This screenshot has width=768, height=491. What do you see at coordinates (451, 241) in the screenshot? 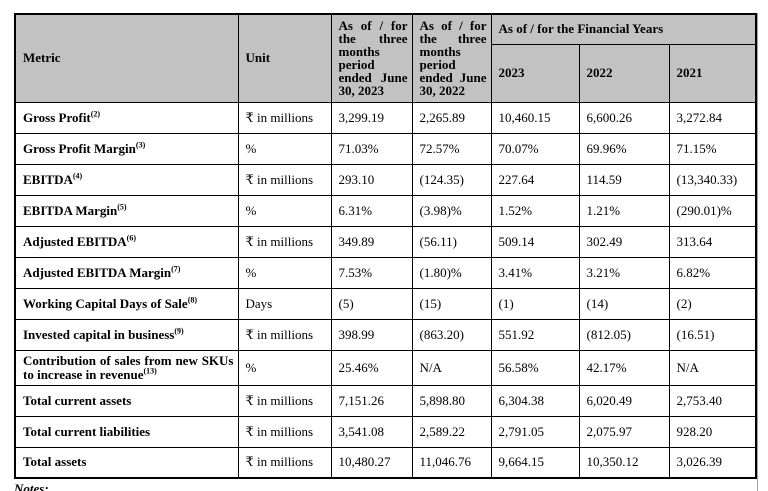
I see `value-q2022: (56.11)` at bounding box center [451, 241].